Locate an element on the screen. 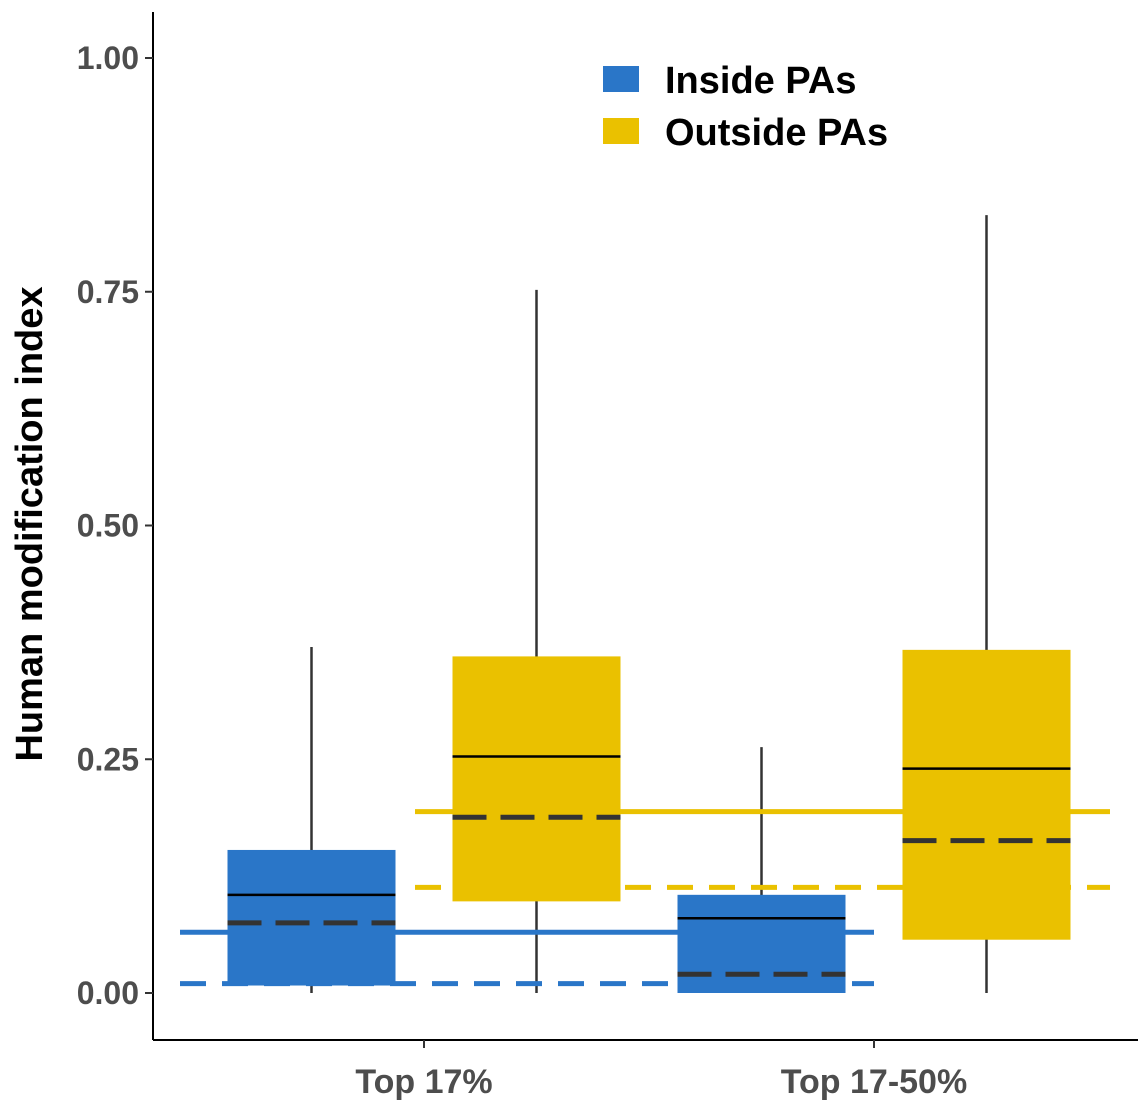 The width and height of the screenshot is (1138, 1100). y-tick-label: 0.75 is located at coordinates (108, 292).